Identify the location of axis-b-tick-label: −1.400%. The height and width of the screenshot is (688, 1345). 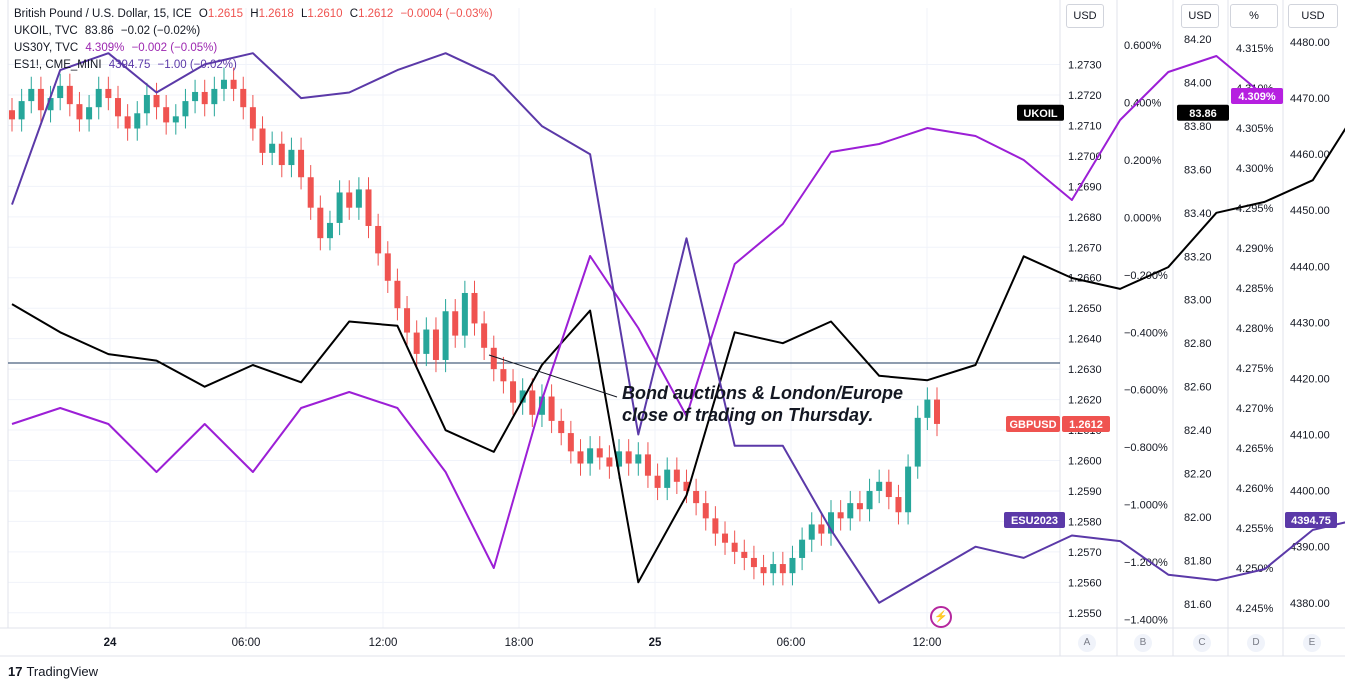
(1146, 620).